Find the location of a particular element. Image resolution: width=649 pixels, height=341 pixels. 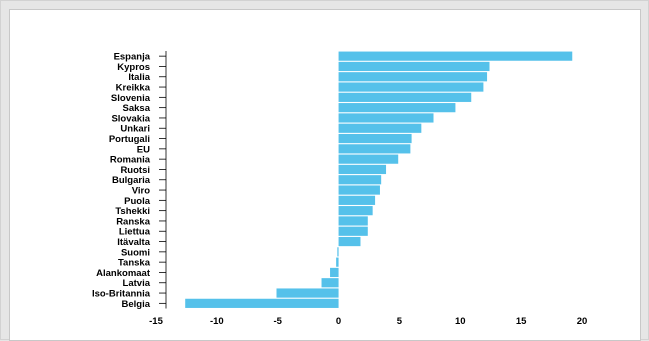

category-label: Espanja is located at coordinates (132, 57).